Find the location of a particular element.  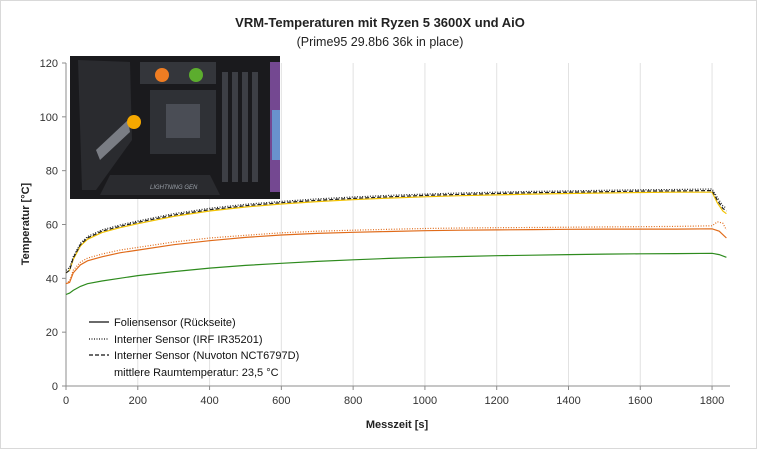

legend-label: Foliensensor (Rückseite) is located at coordinates (175, 323).